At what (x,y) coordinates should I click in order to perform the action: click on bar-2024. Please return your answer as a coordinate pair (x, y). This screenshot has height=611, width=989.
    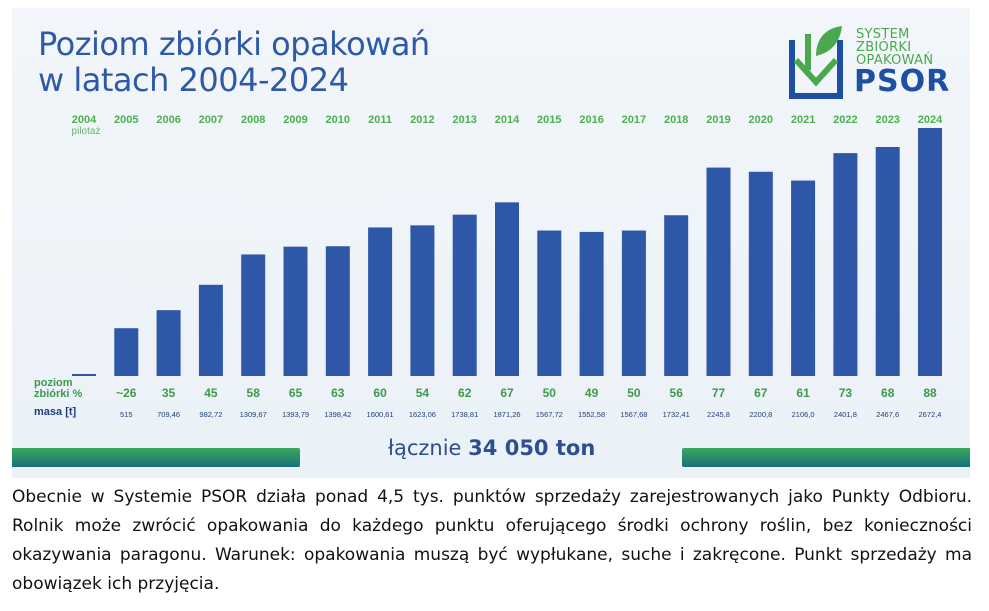
    Looking at the image, I should click on (930, 252).